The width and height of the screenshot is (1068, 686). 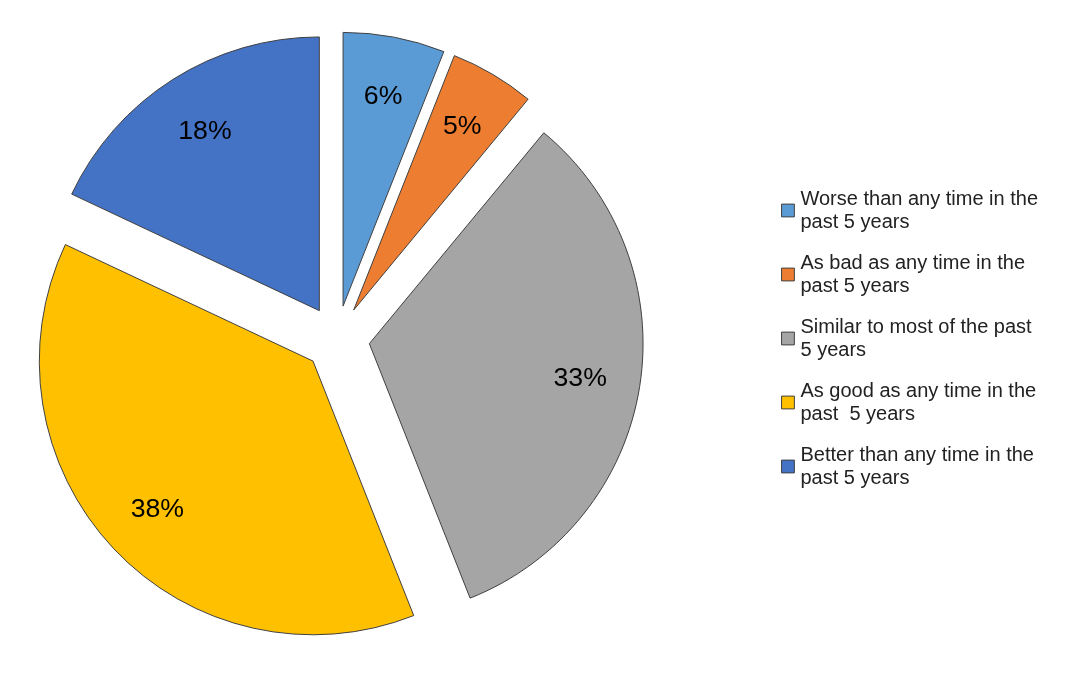 I want to click on legend-label: As good as any time in the past 5 years, so click(x=918, y=402).